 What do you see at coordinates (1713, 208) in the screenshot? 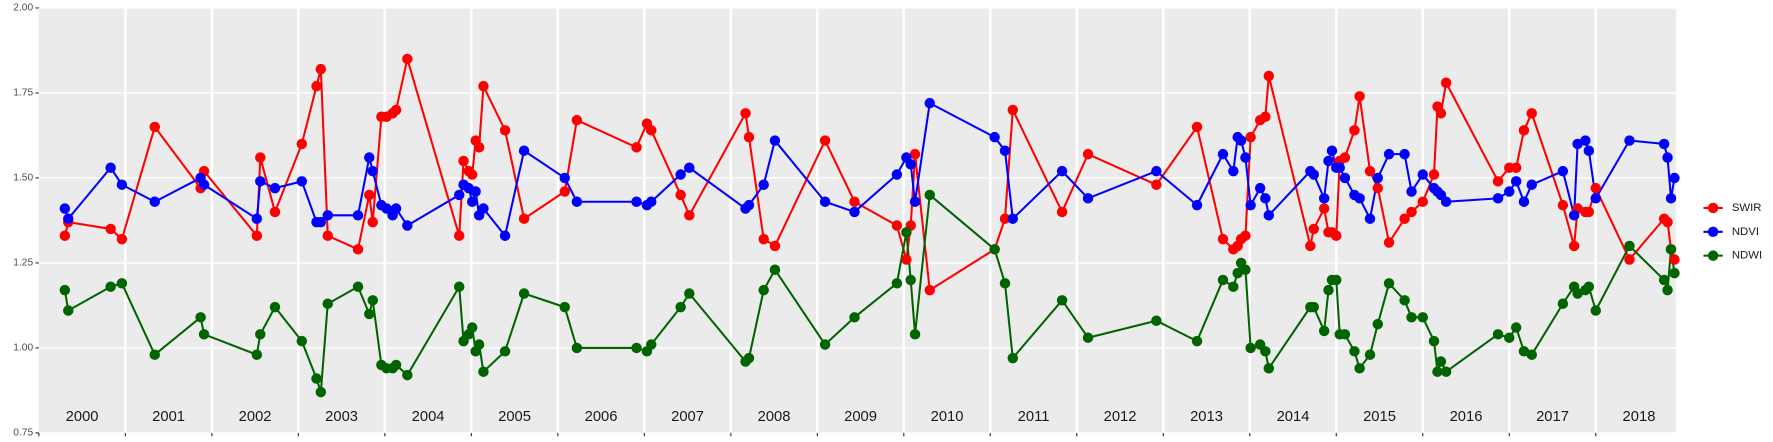
I see `legend-key-point` at bounding box center [1713, 208].